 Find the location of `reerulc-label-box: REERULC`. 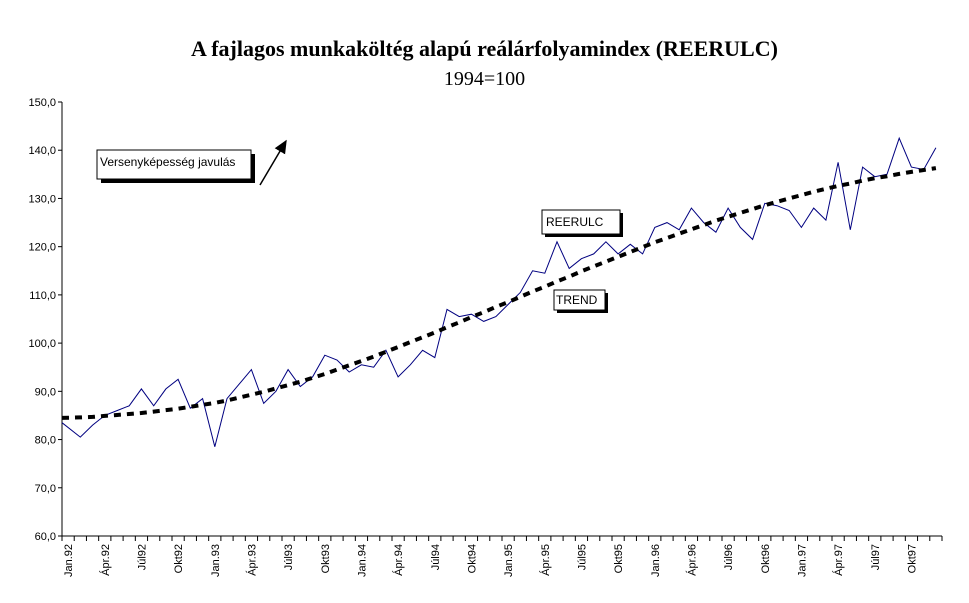

reerulc-label-box: REERULC is located at coordinates (582, 223).